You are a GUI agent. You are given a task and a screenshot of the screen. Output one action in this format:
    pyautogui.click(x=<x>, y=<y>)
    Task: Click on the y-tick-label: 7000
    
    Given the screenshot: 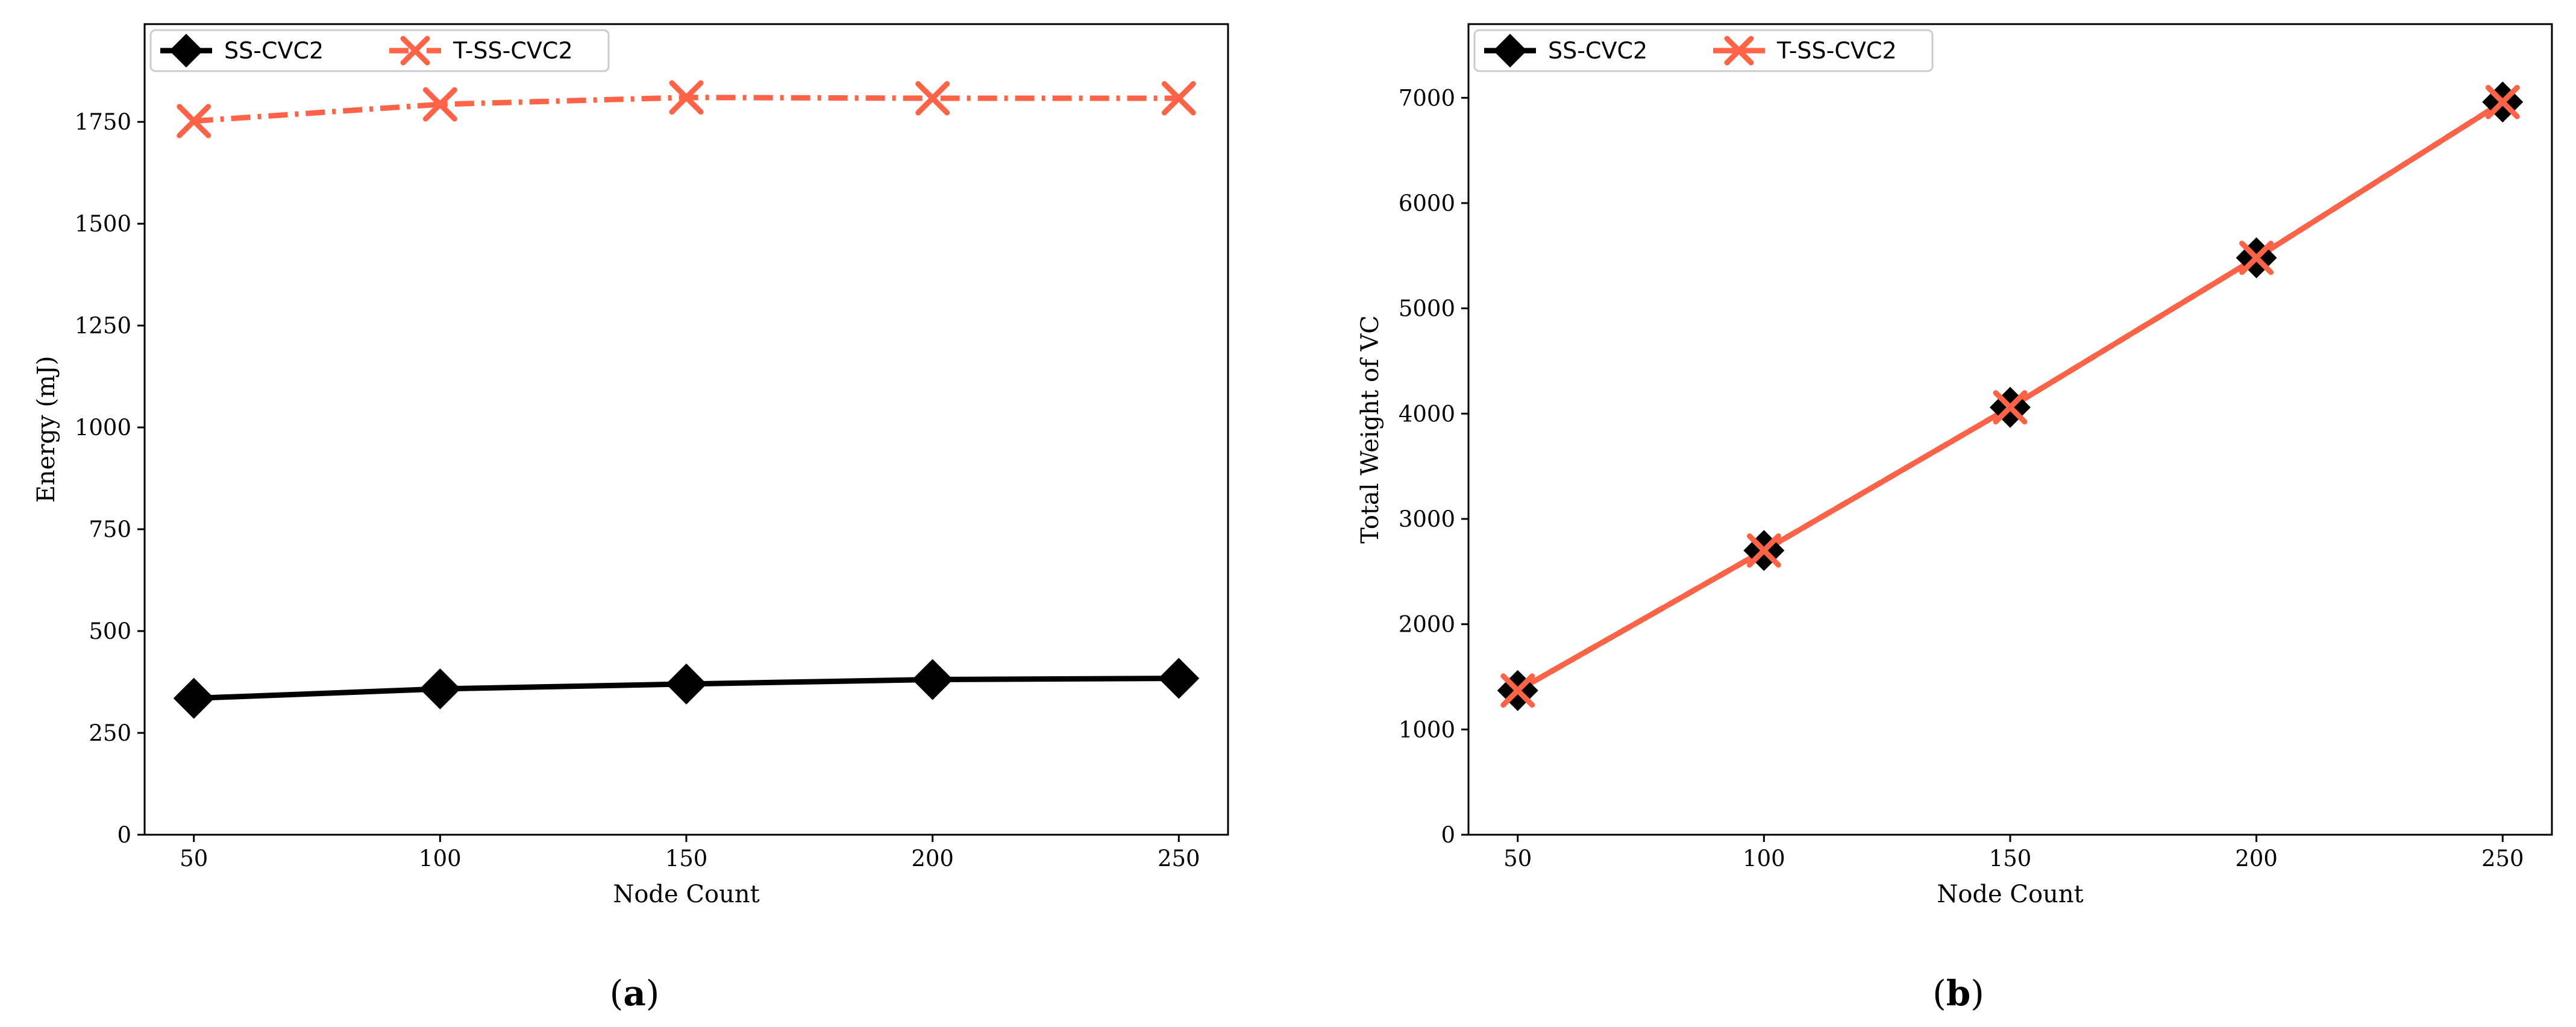 What is the action you would take?
    pyautogui.click(x=1427, y=98)
    